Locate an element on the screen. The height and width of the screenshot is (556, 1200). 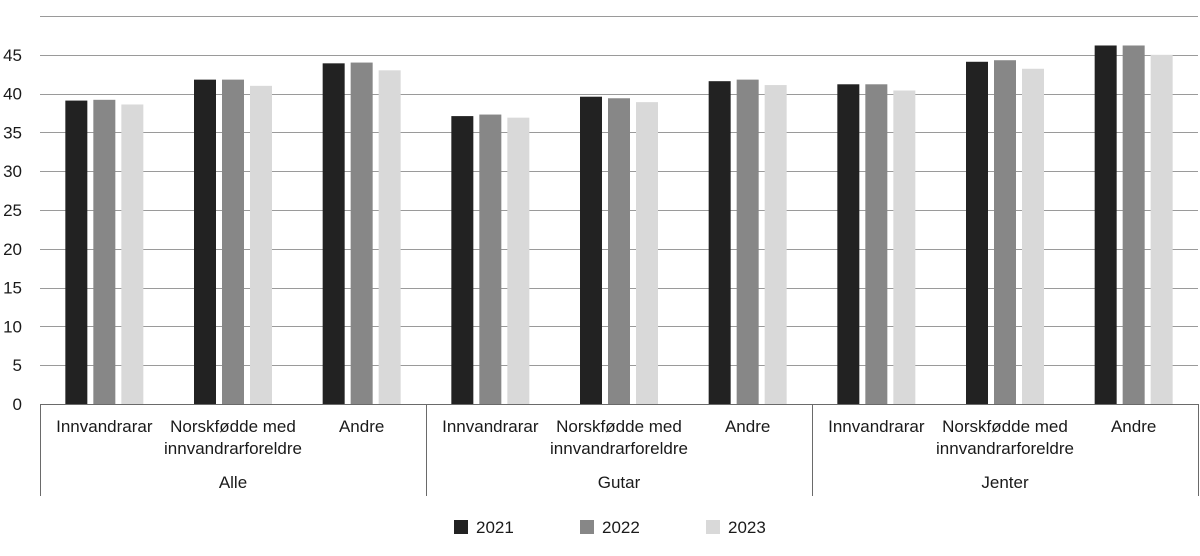
y-tick-label: 40 is located at coordinates (12, 94).